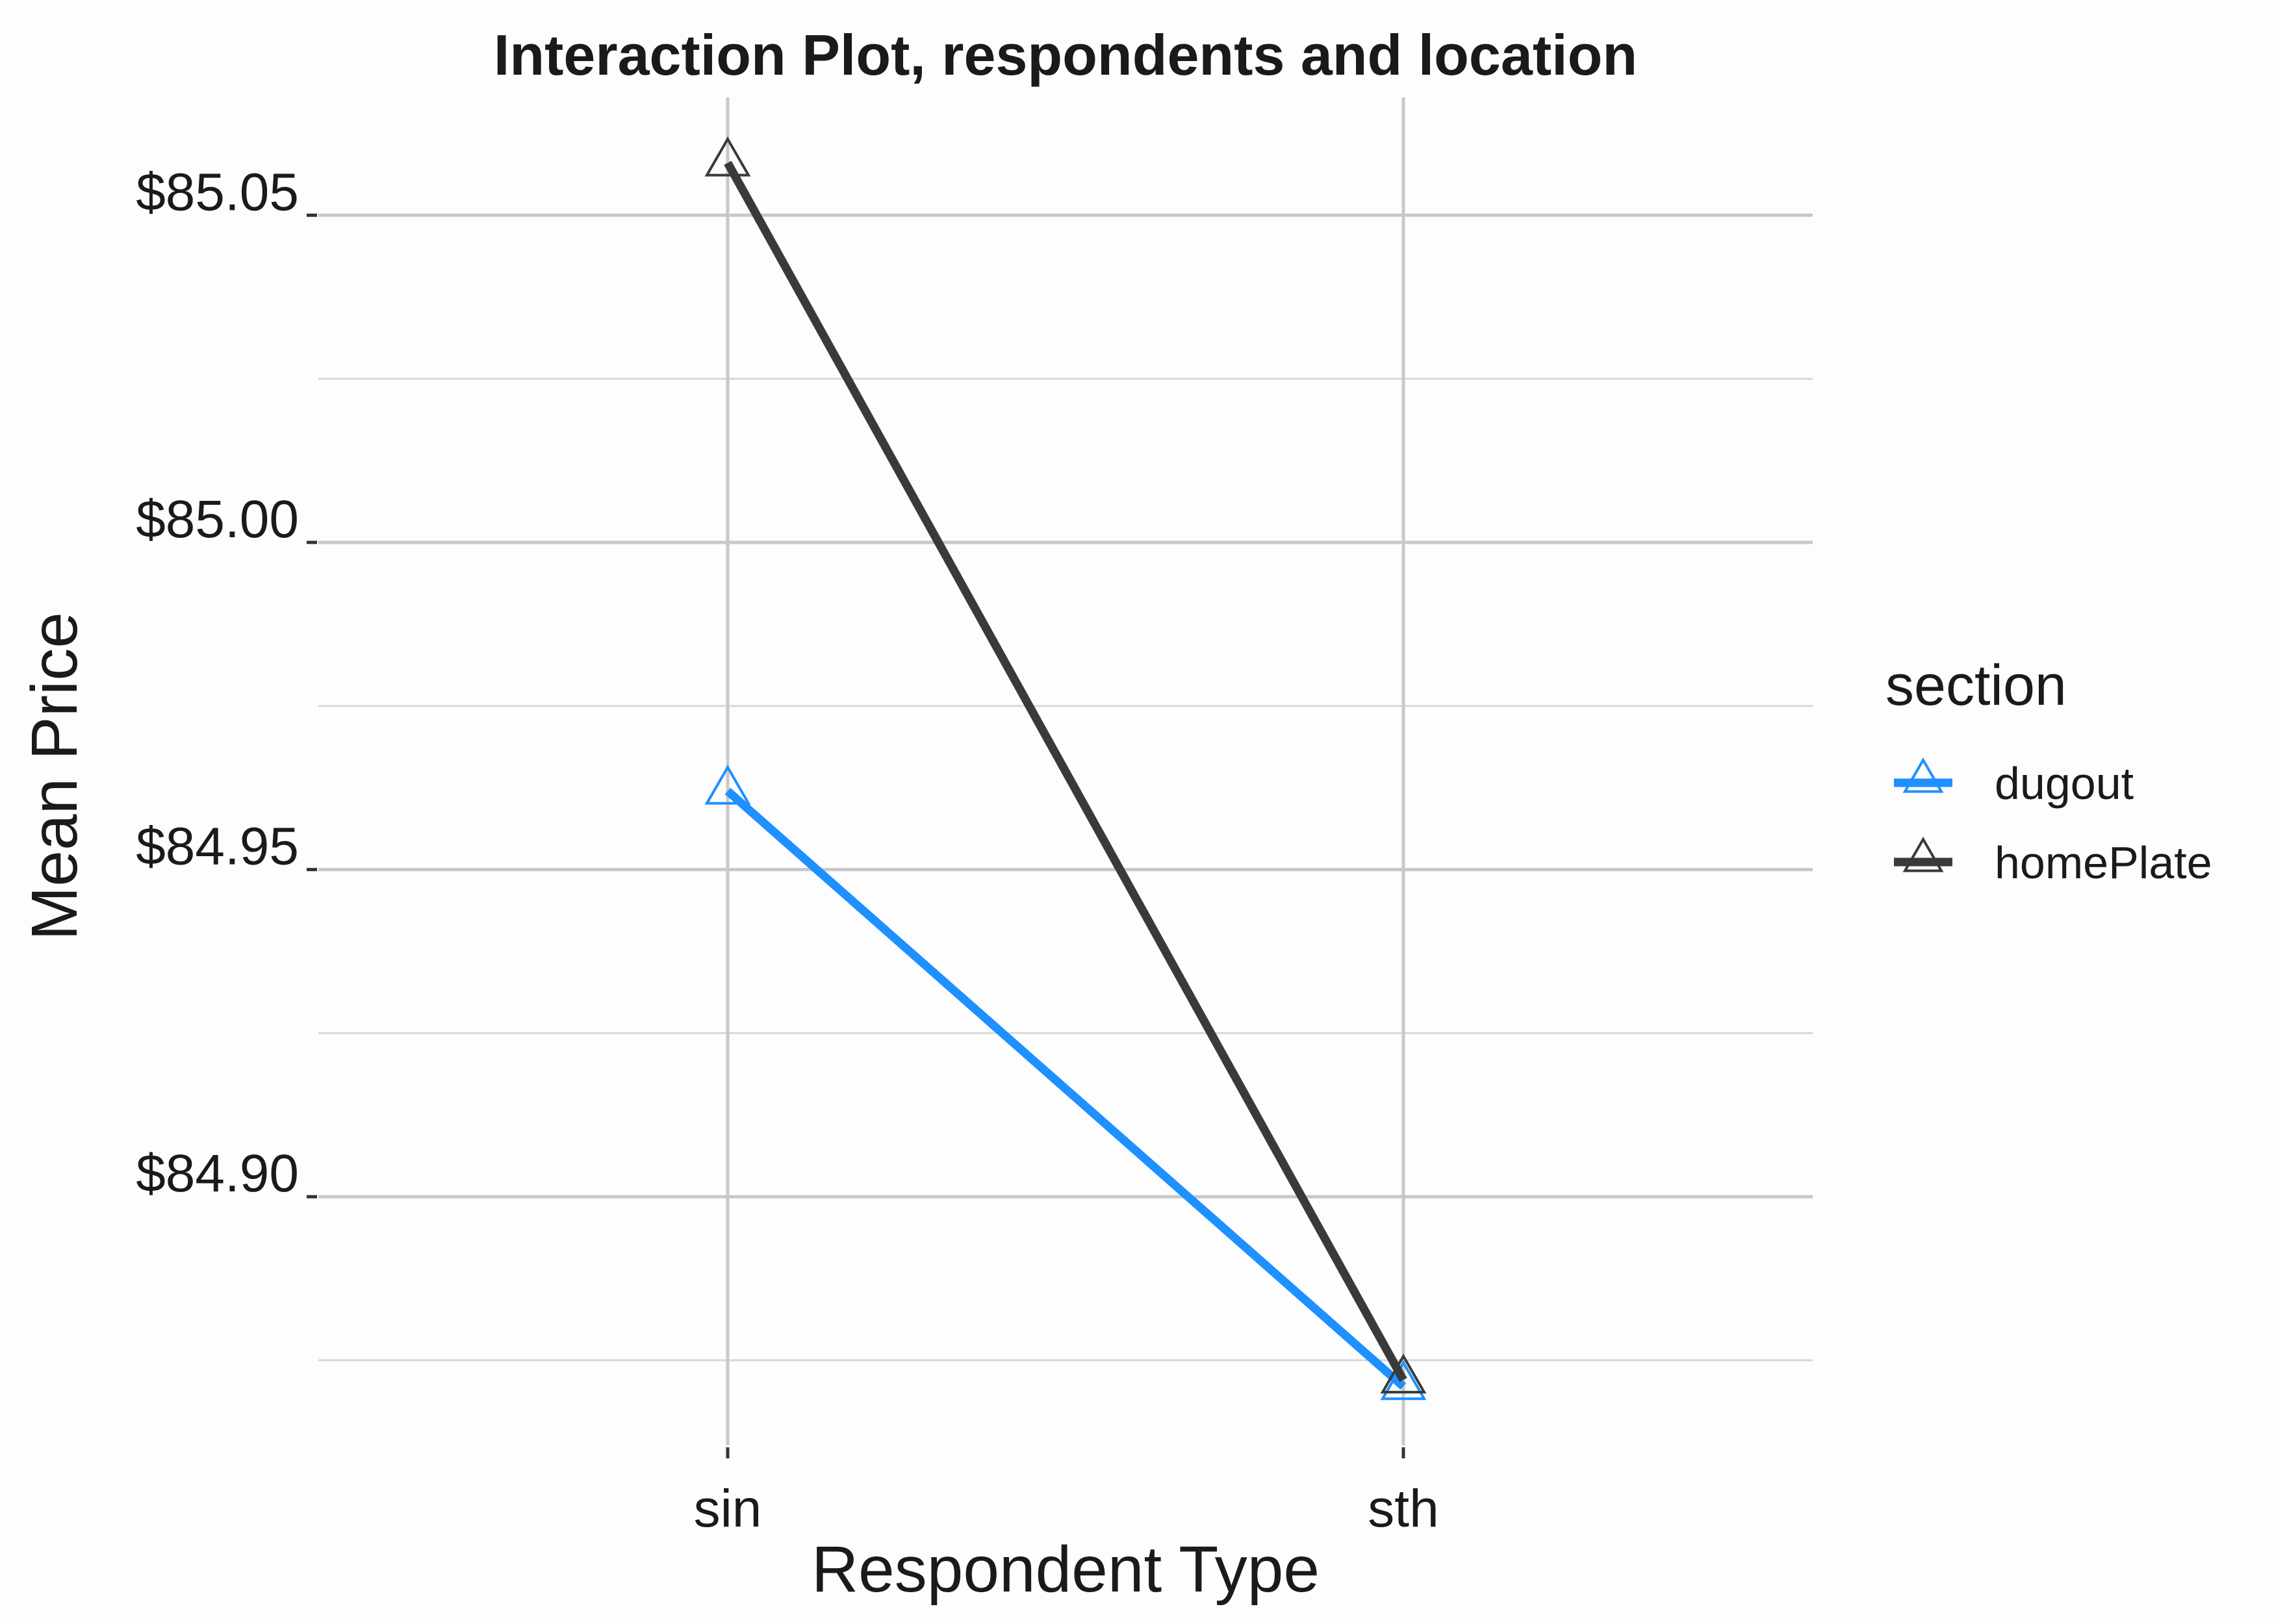  What do you see at coordinates (1976, 685) in the screenshot?
I see `legend-title: section` at bounding box center [1976, 685].